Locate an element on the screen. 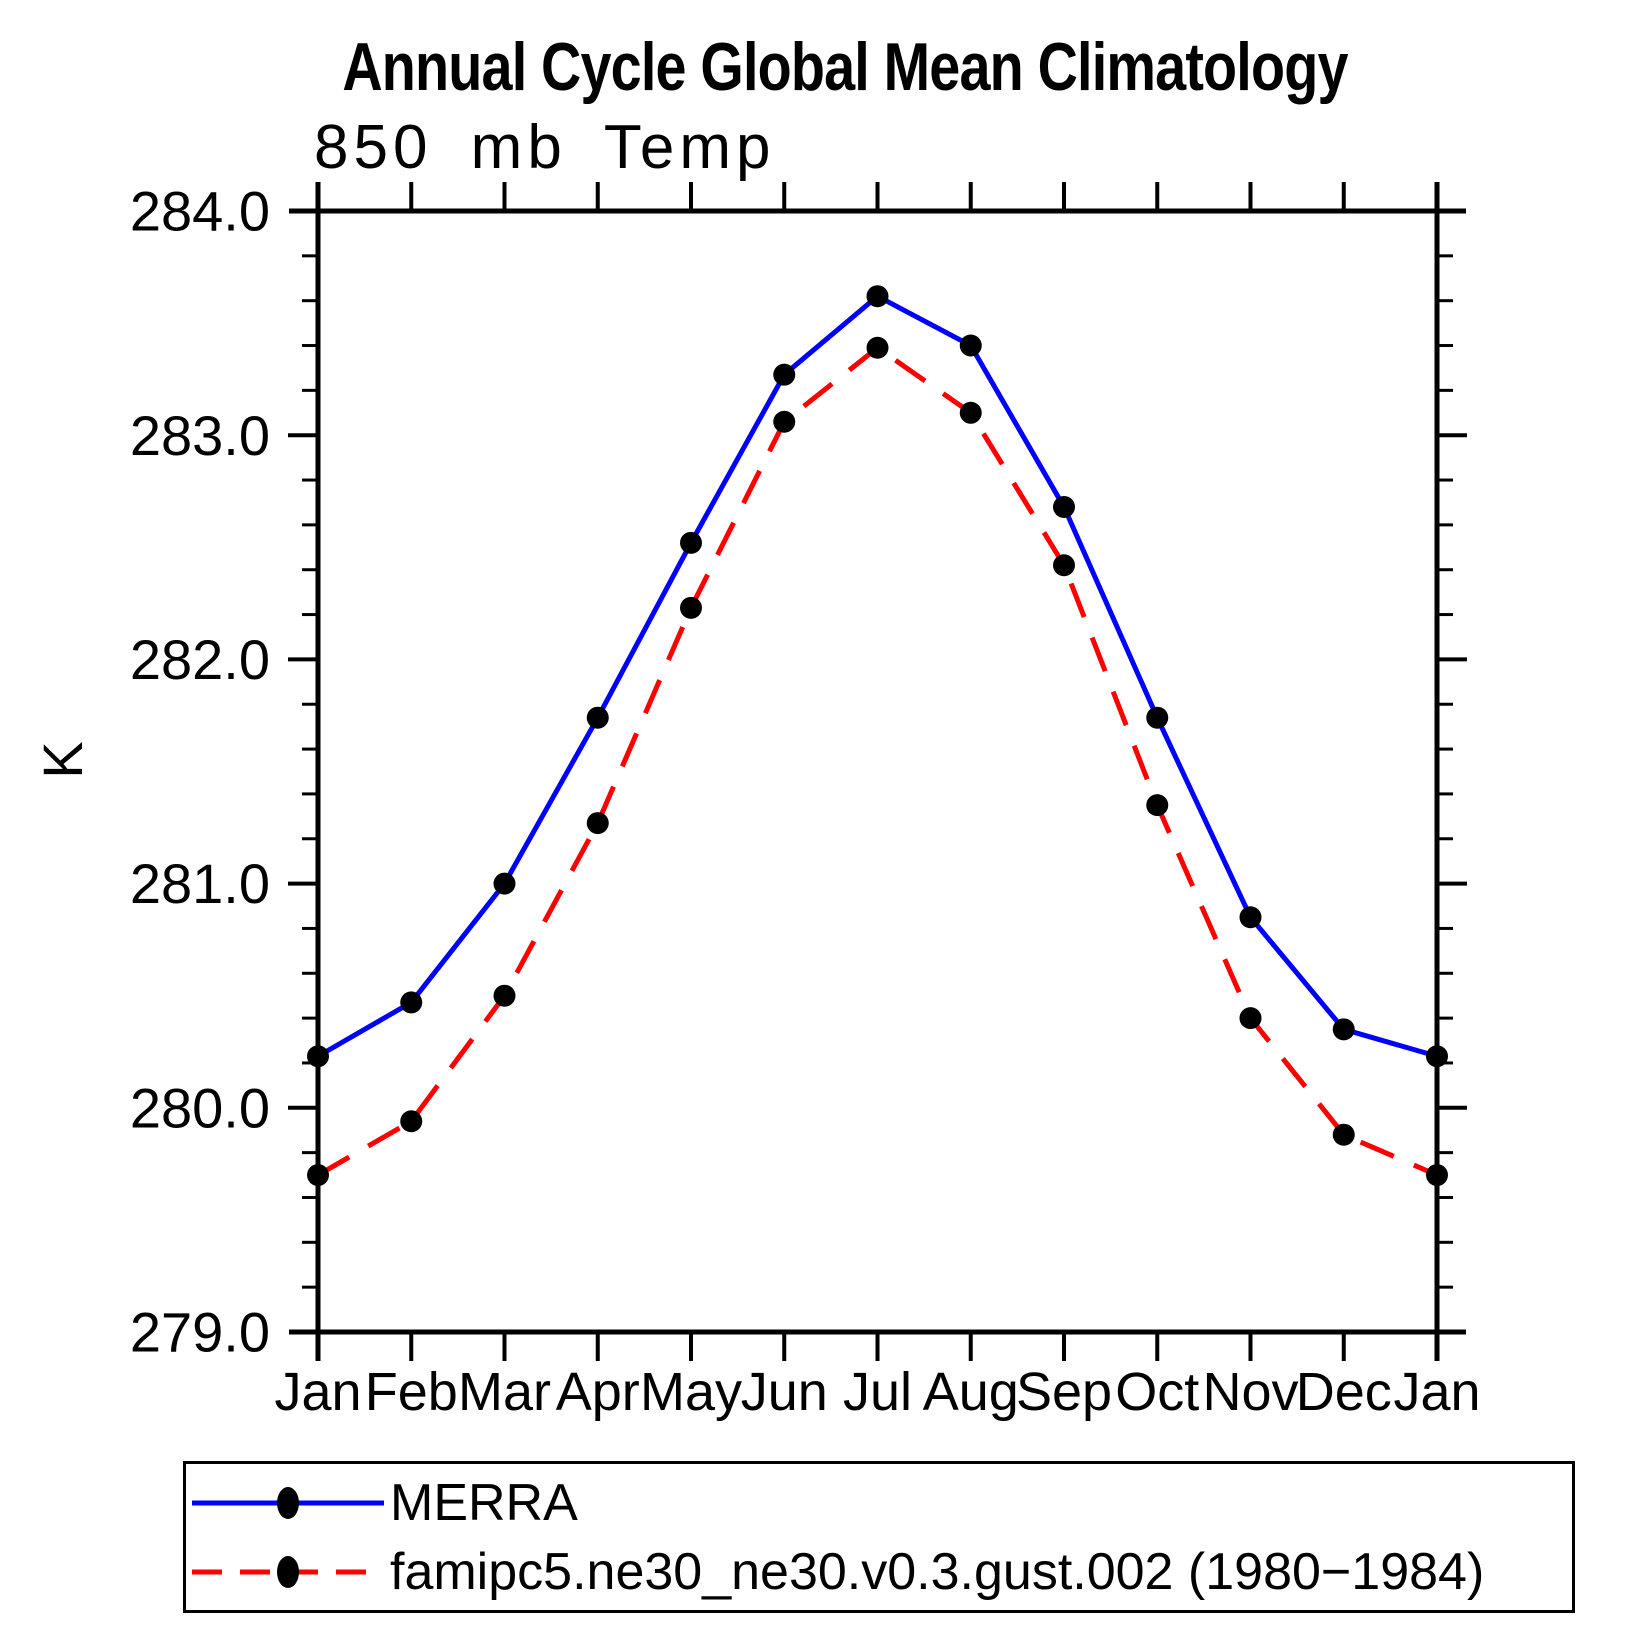 The height and width of the screenshot is (1647, 1647). x-tick-label: Jul is located at coordinates (877, 1392).